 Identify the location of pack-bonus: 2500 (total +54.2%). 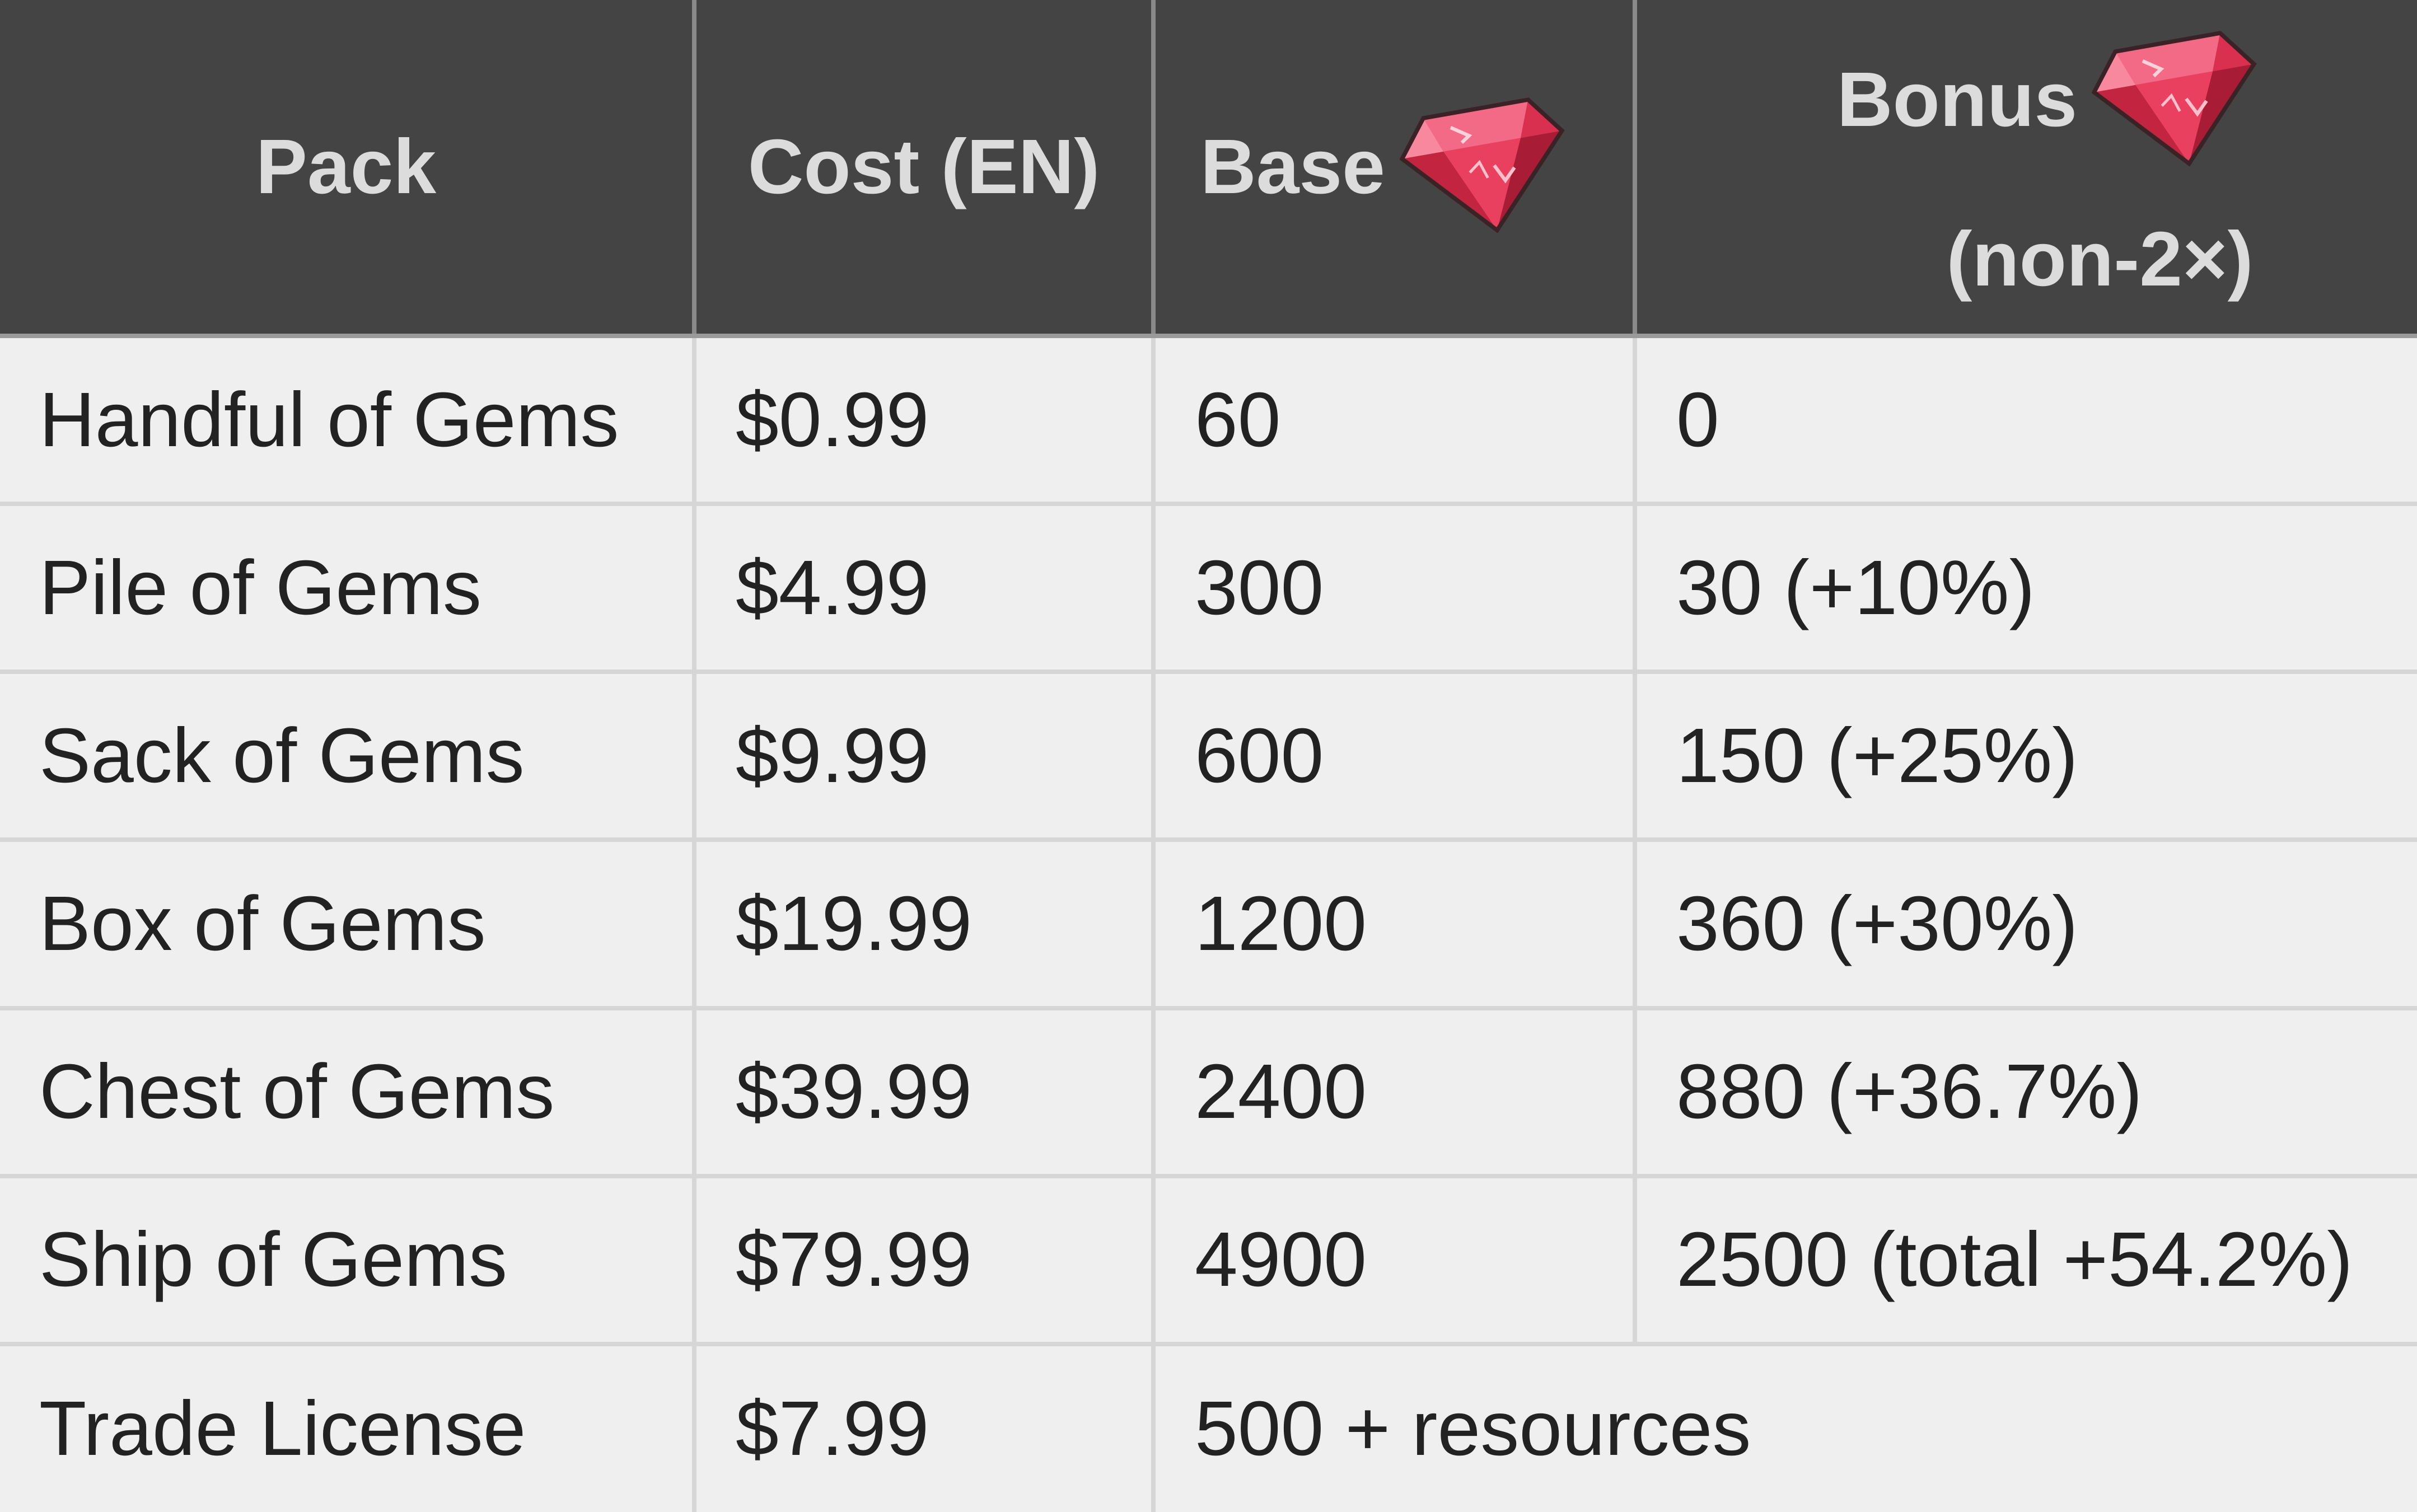
(2026, 1261).